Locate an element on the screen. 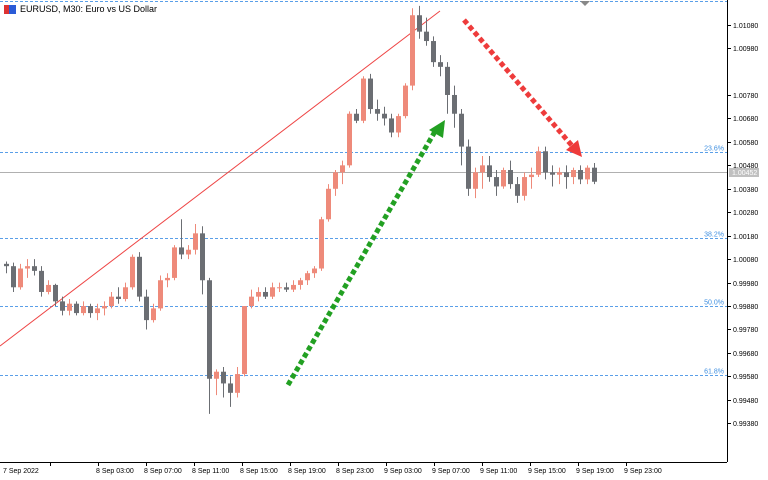 This screenshot has height=480, width=768. price-tick-label: 1.00980 is located at coordinates (745, 49).